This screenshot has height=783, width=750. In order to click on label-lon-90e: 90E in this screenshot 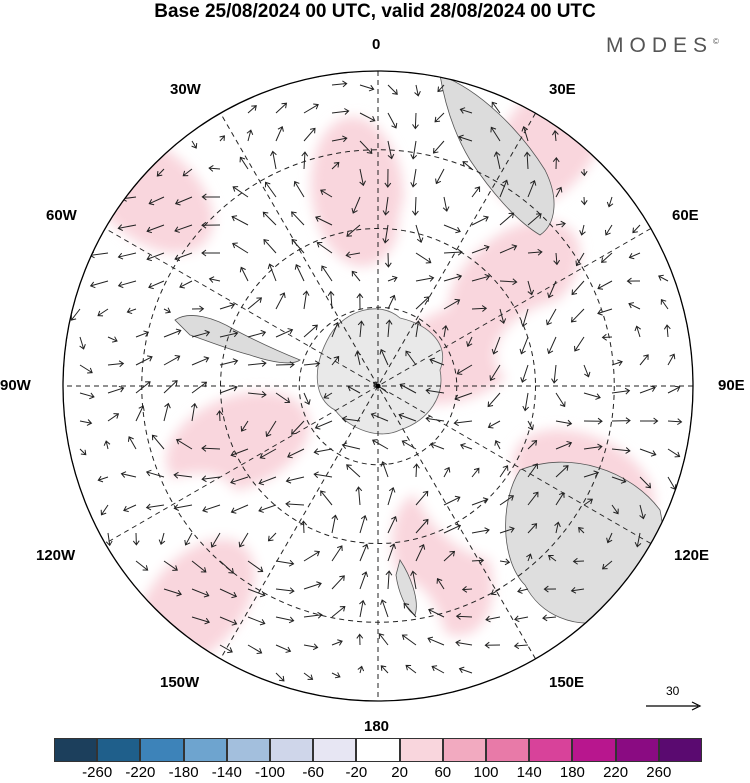, I will do `click(731, 385)`.